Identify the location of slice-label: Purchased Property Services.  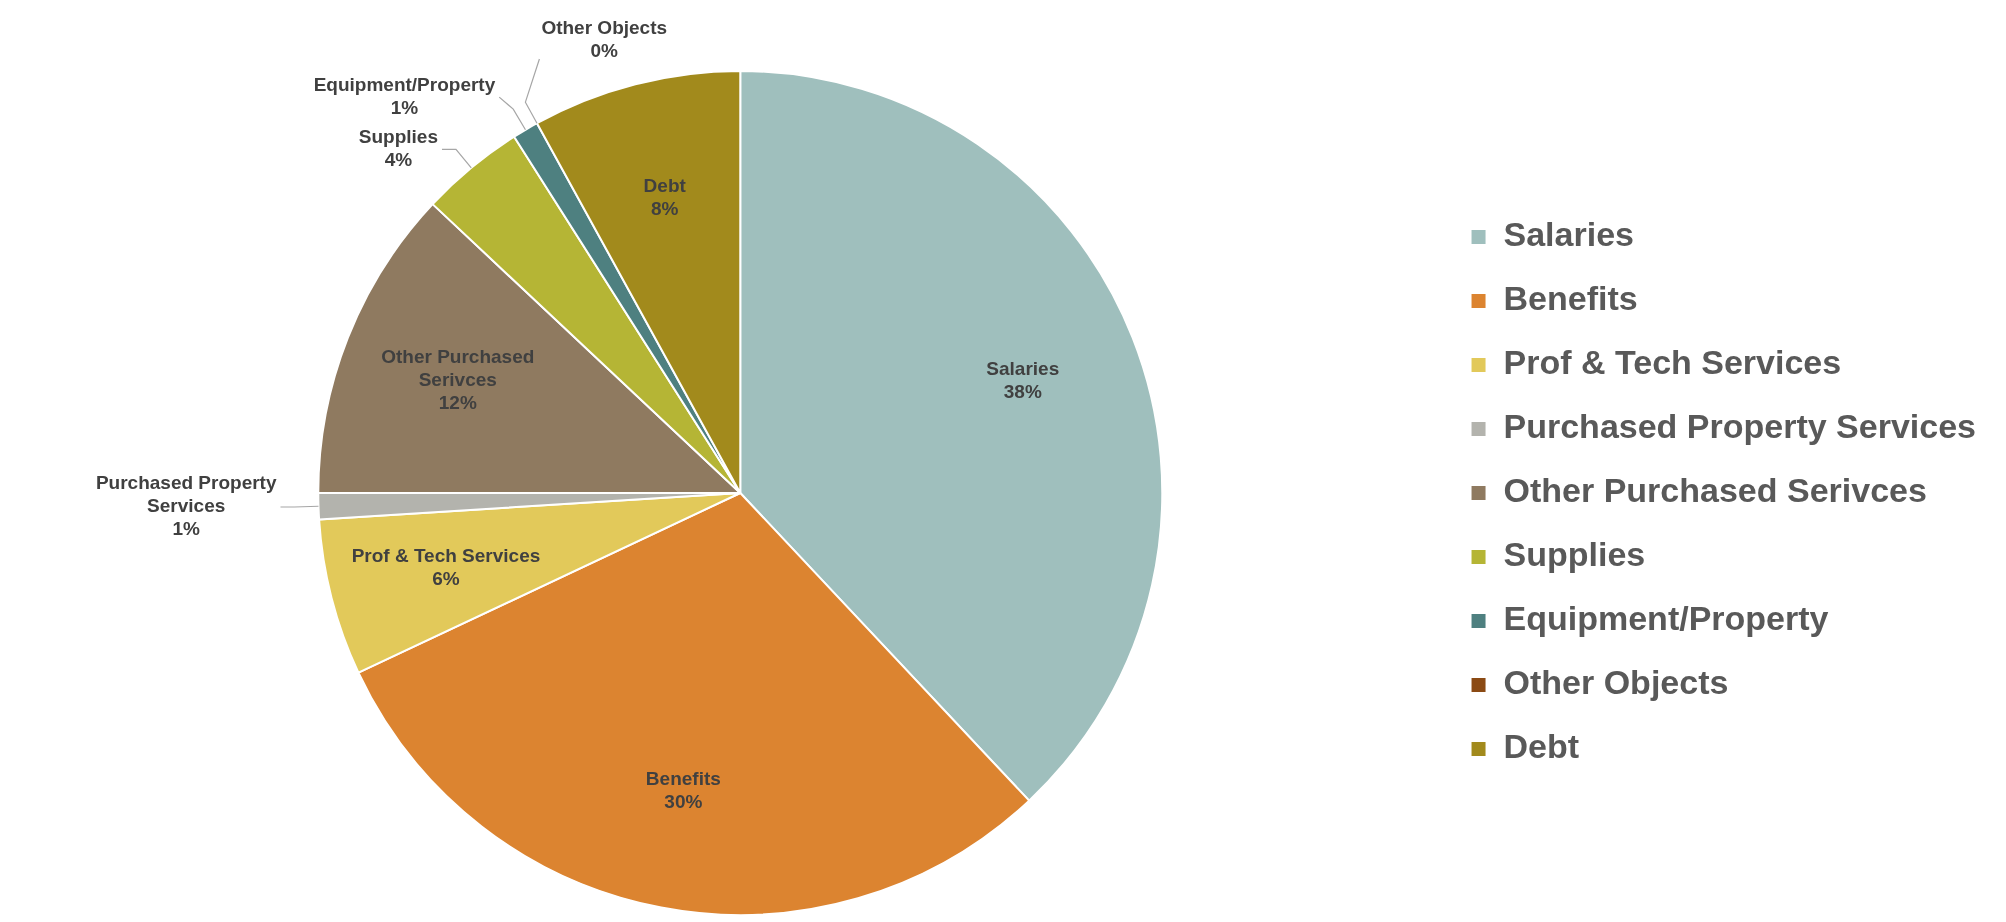
(186, 494).